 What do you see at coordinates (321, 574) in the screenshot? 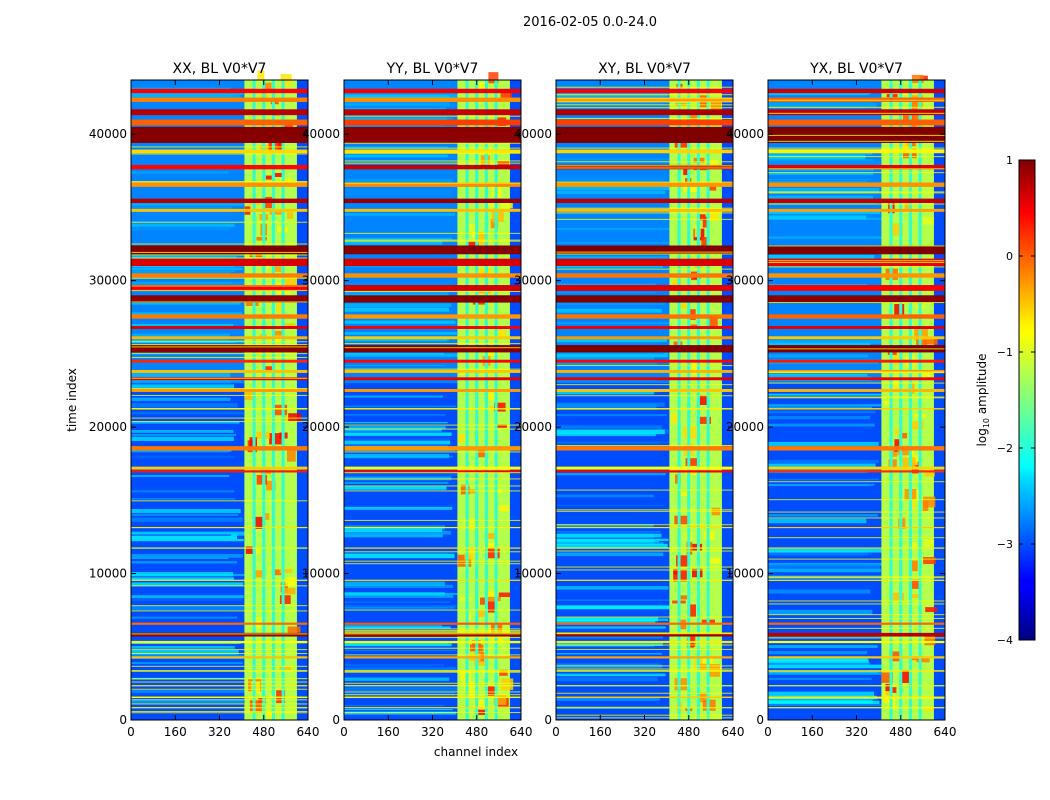
I see `y-tick-label: 10000` at bounding box center [321, 574].